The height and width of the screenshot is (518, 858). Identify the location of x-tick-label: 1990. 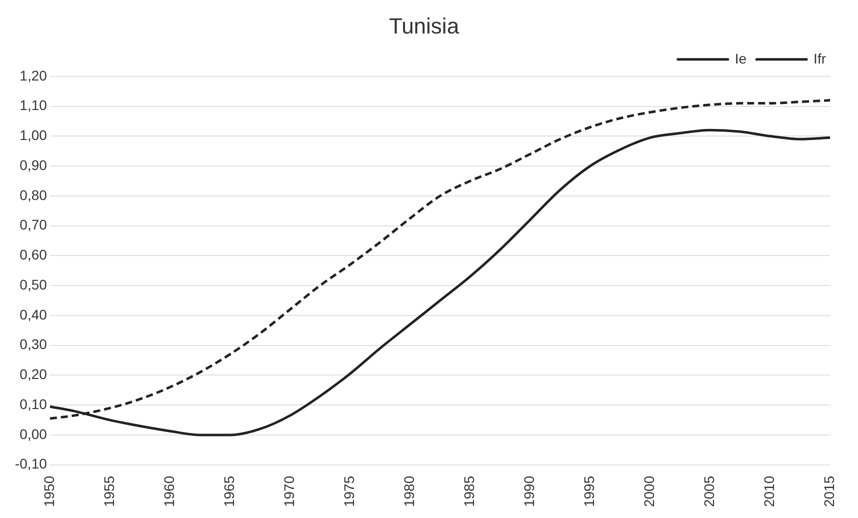
(528, 492).